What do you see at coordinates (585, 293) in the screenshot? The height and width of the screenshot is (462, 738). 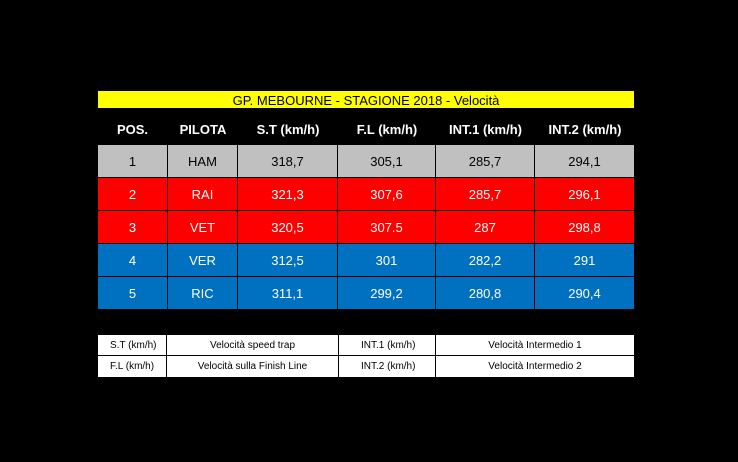 I see `cell-int2: 290,4` at bounding box center [585, 293].